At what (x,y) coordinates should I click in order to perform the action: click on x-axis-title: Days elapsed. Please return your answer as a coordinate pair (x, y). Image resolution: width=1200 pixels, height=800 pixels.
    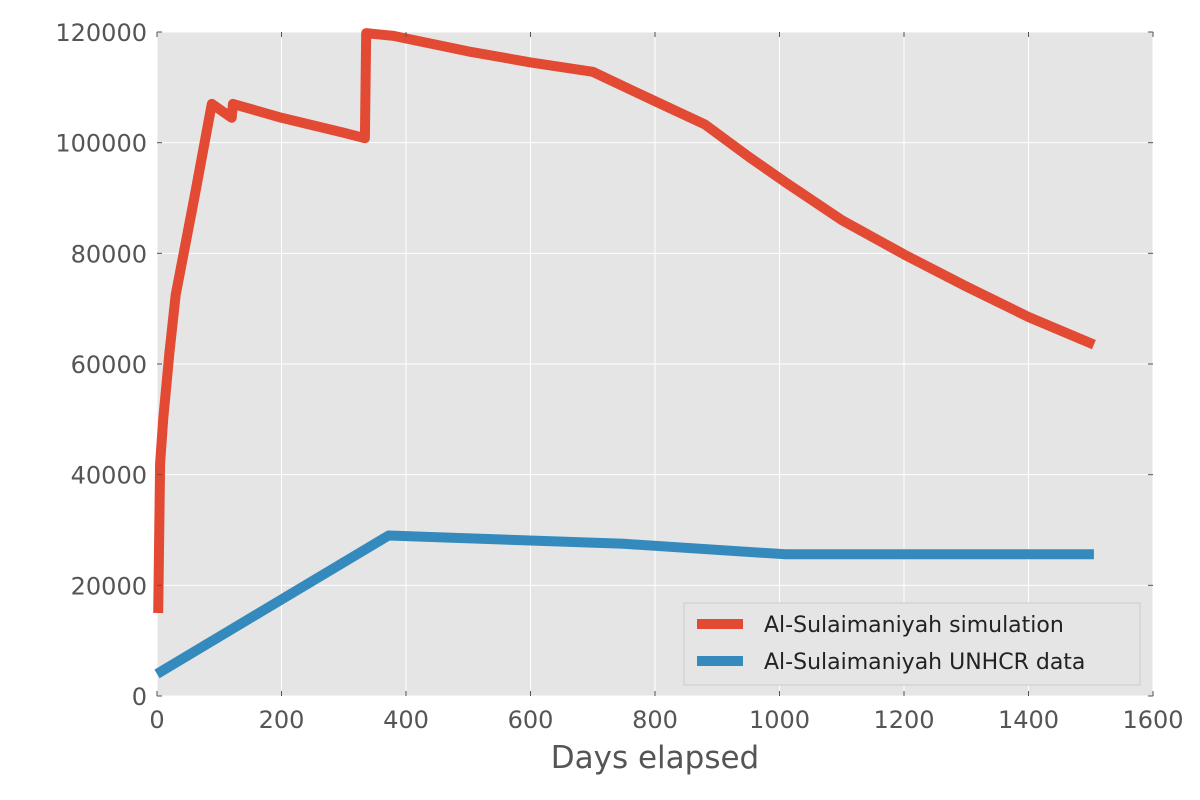
    Looking at the image, I should click on (655, 758).